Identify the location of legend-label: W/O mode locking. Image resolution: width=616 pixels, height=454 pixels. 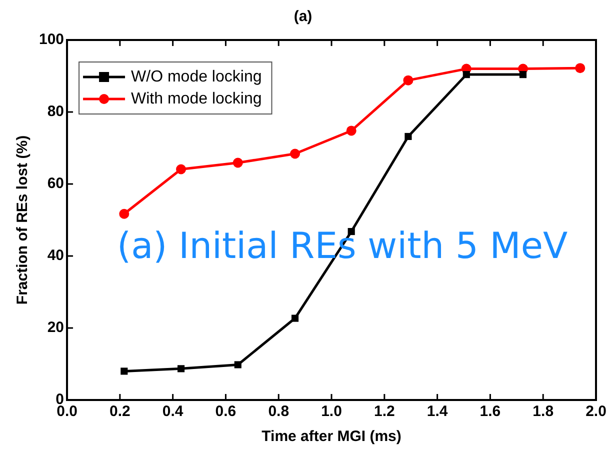
(196, 77).